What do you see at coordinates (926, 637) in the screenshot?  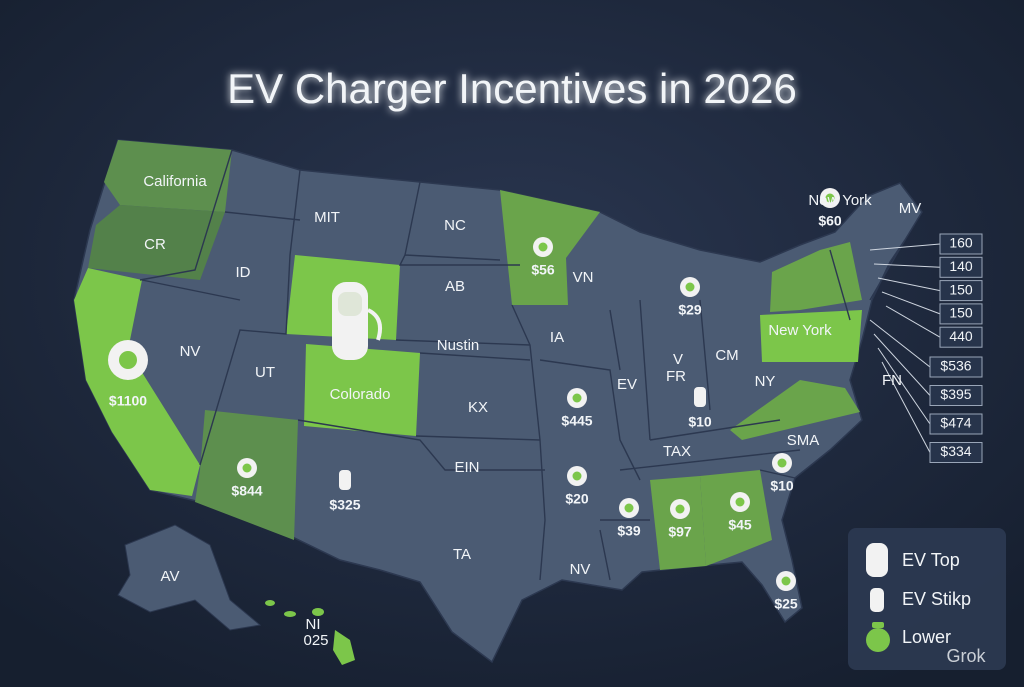 I see `legend-label: Lower` at bounding box center [926, 637].